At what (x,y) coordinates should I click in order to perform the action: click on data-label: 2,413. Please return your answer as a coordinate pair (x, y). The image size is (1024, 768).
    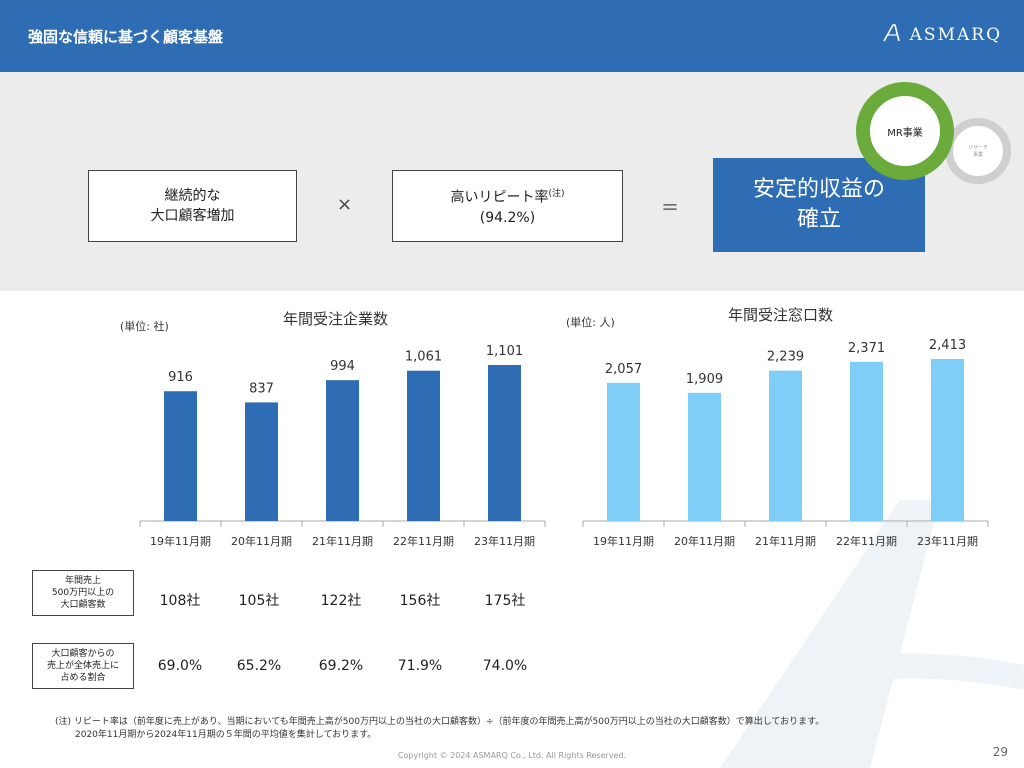
    Looking at the image, I should click on (947, 345).